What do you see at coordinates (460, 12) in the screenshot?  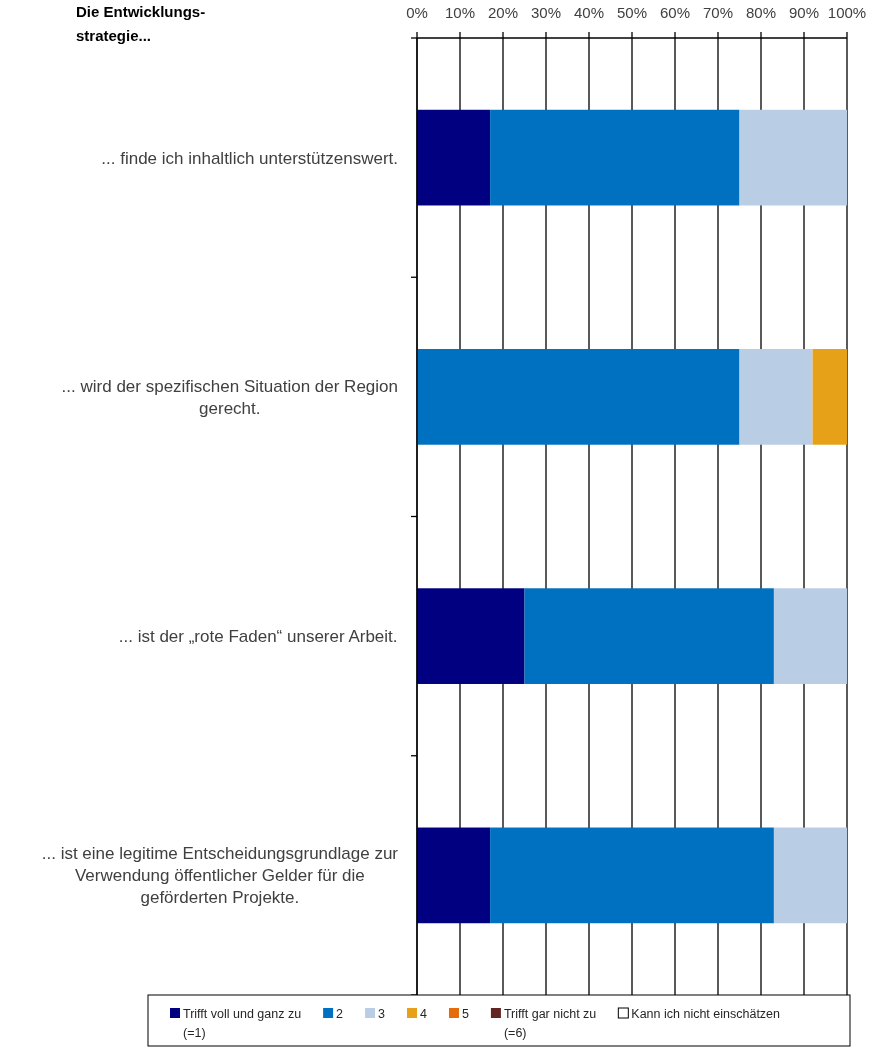 I see `x-tick-label: 10%` at bounding box center [460, 12].